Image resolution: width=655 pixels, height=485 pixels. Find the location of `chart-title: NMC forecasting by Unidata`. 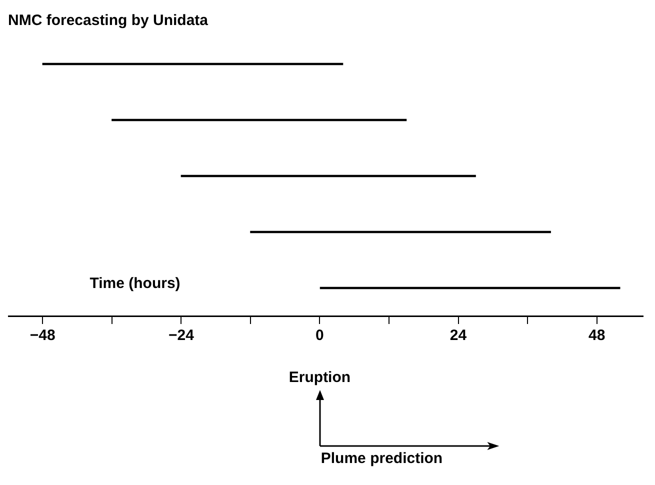

chart-title: NMC forecasting by Unidata is located at coordinates (108, 21).